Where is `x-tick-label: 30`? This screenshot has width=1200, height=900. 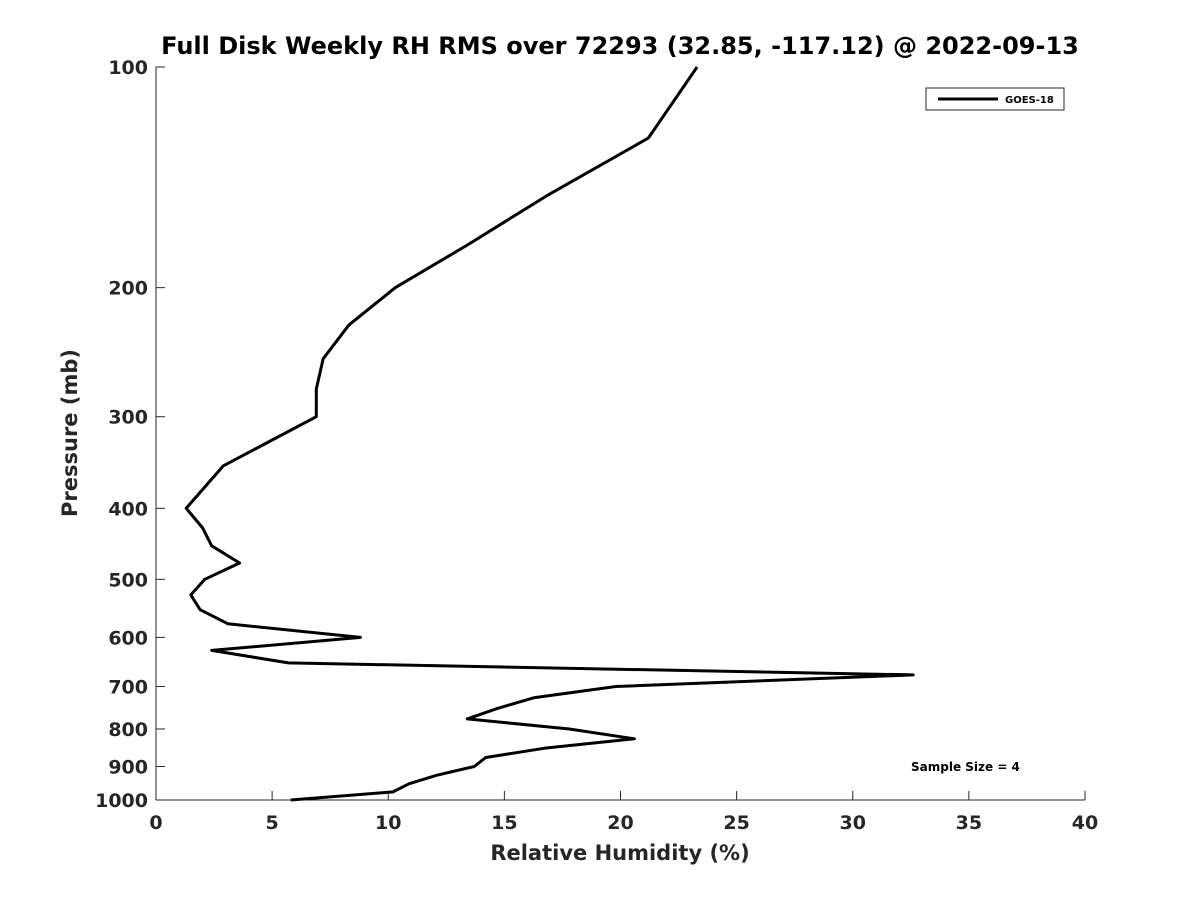 x-tick-label: 30 is located at coordinates (853, 823).